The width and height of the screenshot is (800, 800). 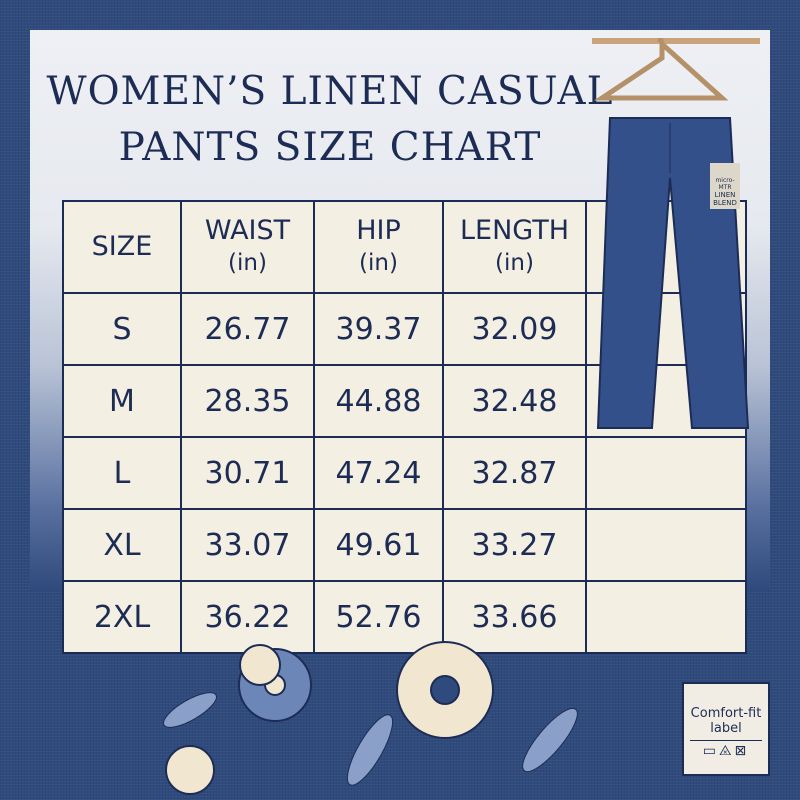 I want to click on page-title: WOMEN’S LINEN CASUAL PANTS SIZE CHART, so click(x=330, y=120).